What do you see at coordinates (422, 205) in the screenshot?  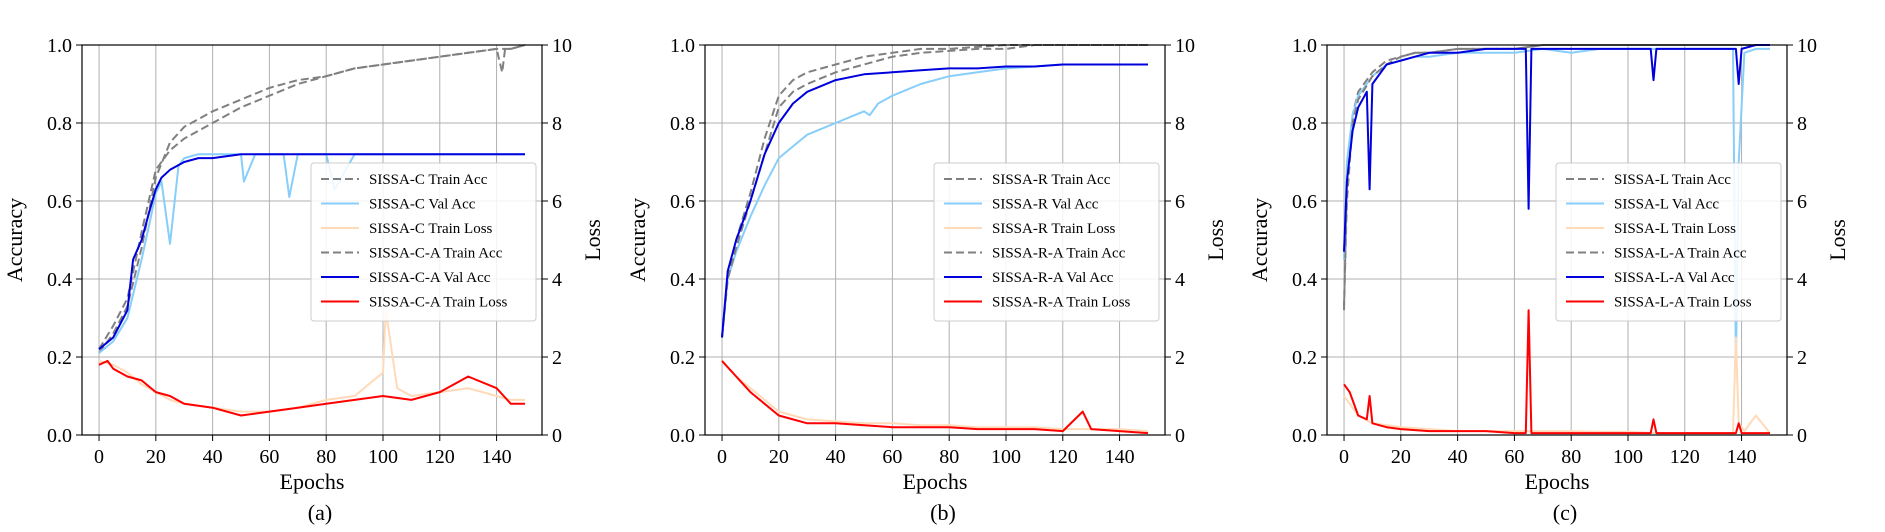 I see `legend-entry: SISSA-C Val Acc` at bounding box center [422, 205].